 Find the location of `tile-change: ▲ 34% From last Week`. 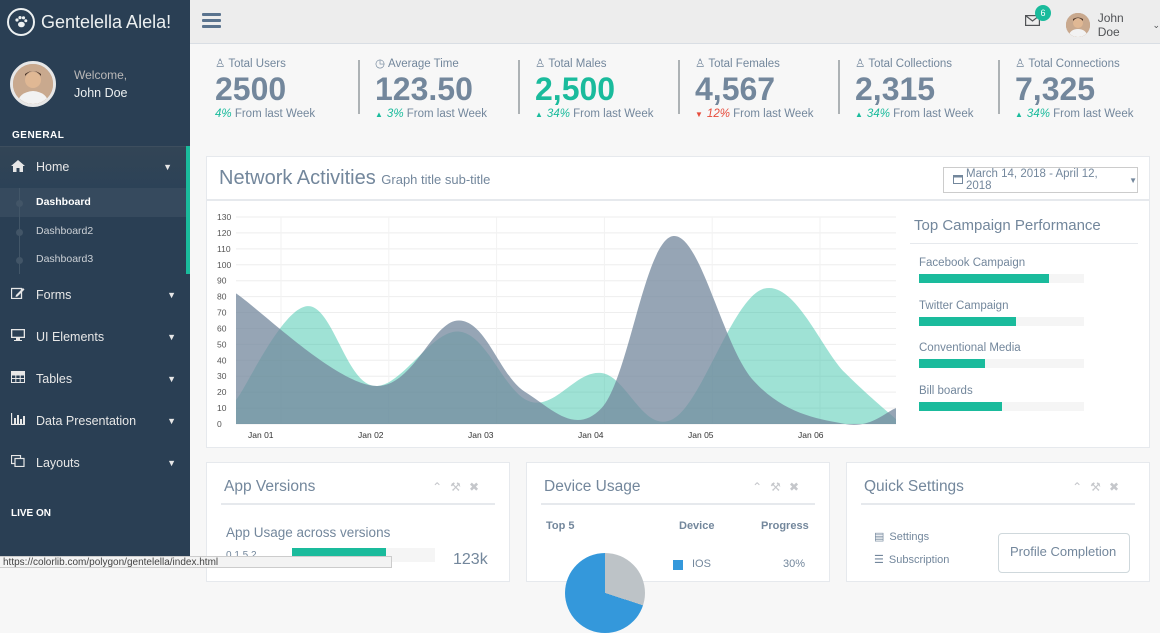

tile-change: ▲ 34% From last Week is located at coordinates (594, 114).